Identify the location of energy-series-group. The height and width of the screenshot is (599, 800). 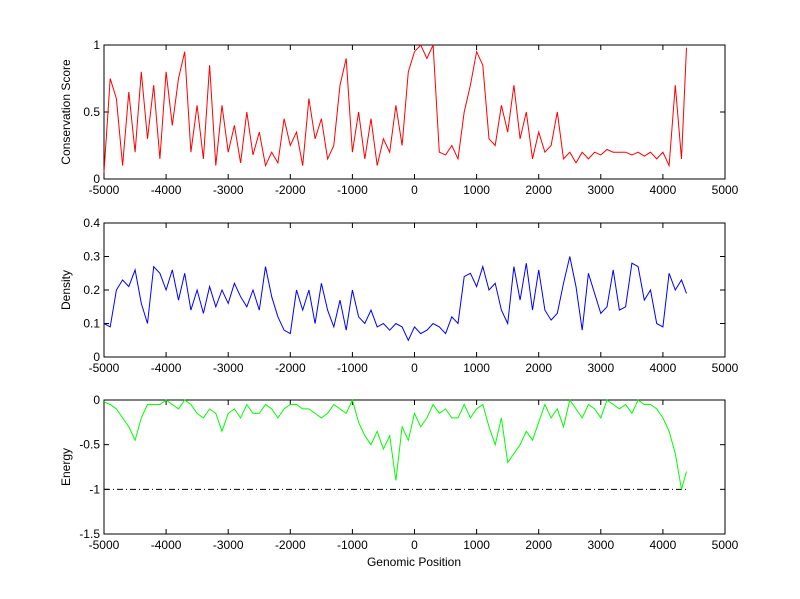
(395, 444).